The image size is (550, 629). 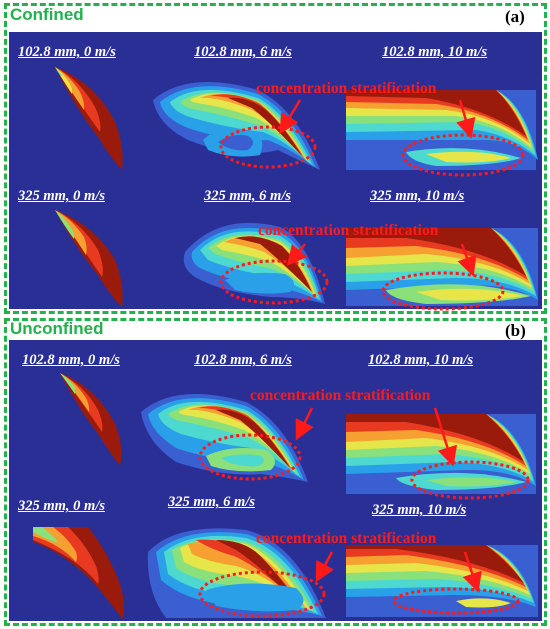 I want to click on label-confined-102-0: 102.8 mm, 0 m/s, so click(x=67, y=52).